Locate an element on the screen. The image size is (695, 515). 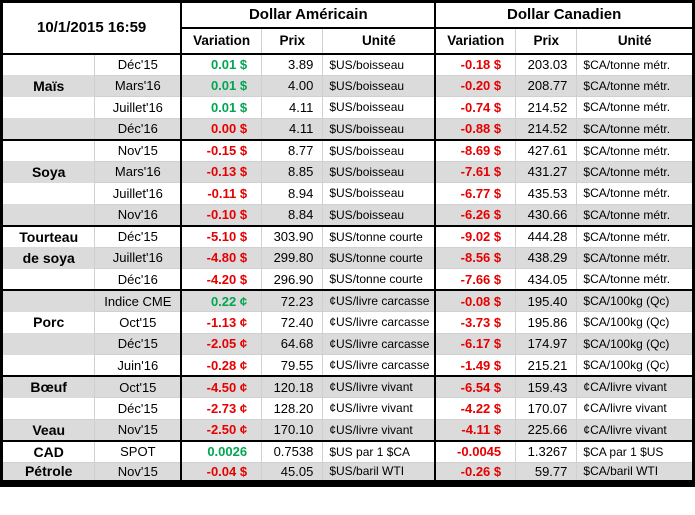
us-price-column-header: Prix is located at coordinates (292, 41).